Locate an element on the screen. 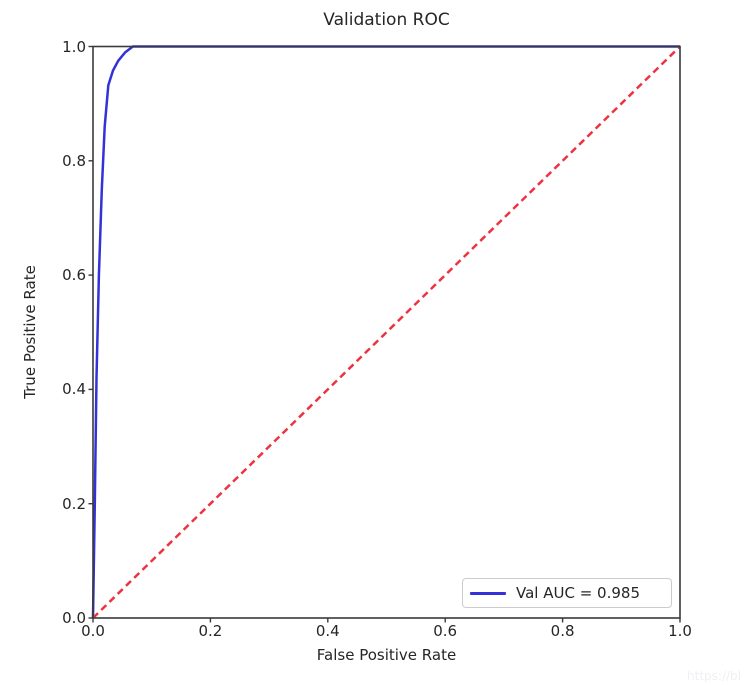  legend-label: Val AUC = 0.985 is located at coordinates (578, 593).